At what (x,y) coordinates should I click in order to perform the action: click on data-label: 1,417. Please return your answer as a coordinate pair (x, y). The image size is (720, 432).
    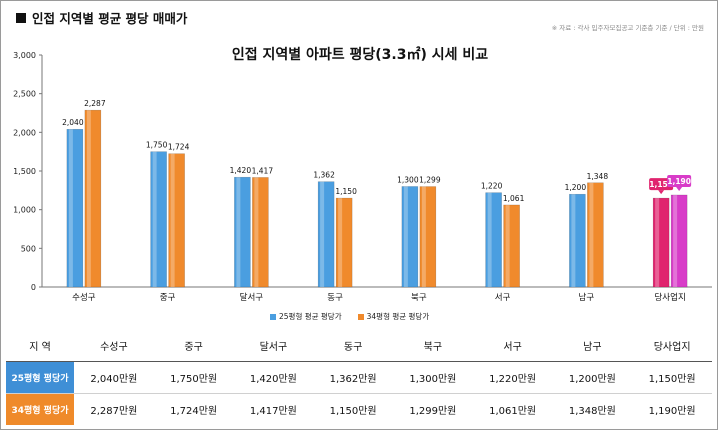
    Looking at the image, I should click on (263, 170).